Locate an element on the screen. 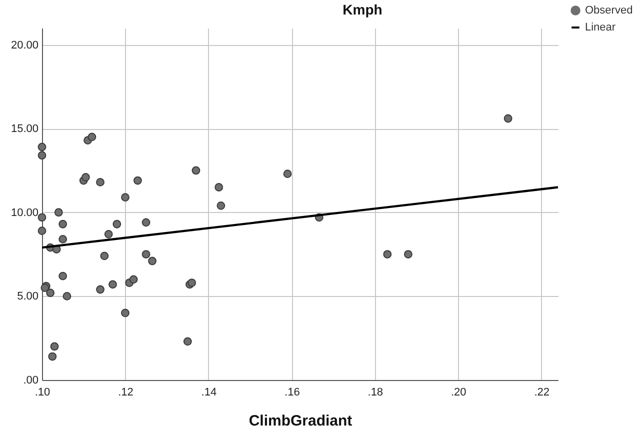 This screenshot has width=641, height=426. x-tick-label: .14 is located at coordinates (209, 392).